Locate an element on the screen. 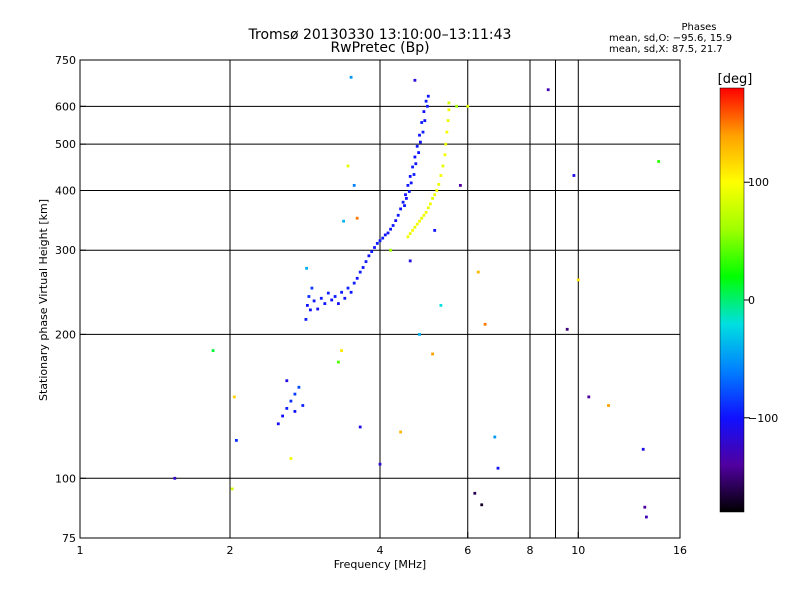 The width and height of the screenshot is (800, 600). colorbar-tick-label: −100 is located at coordinates (763, 418).